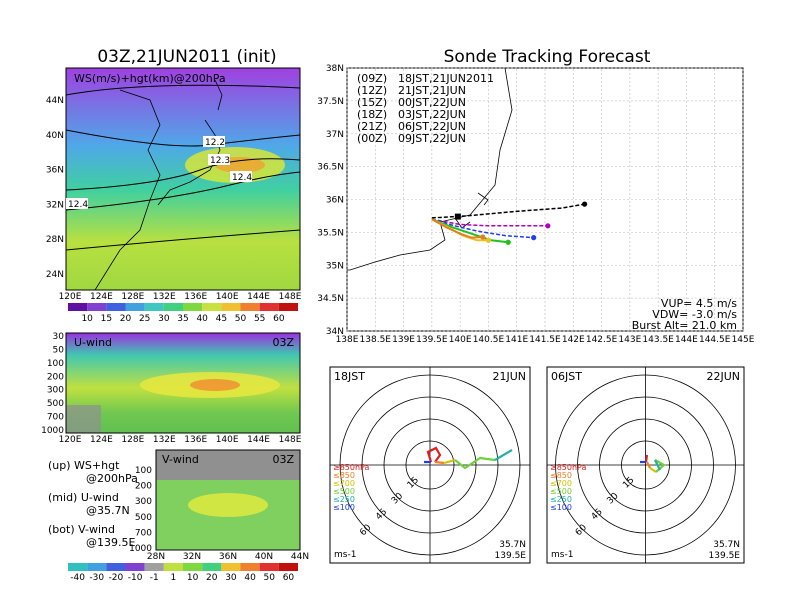 The image size is (792, 612). Describe the element at coordinates (55, 377) in the screenshot. I see `u-y-tick: 200` at that location.